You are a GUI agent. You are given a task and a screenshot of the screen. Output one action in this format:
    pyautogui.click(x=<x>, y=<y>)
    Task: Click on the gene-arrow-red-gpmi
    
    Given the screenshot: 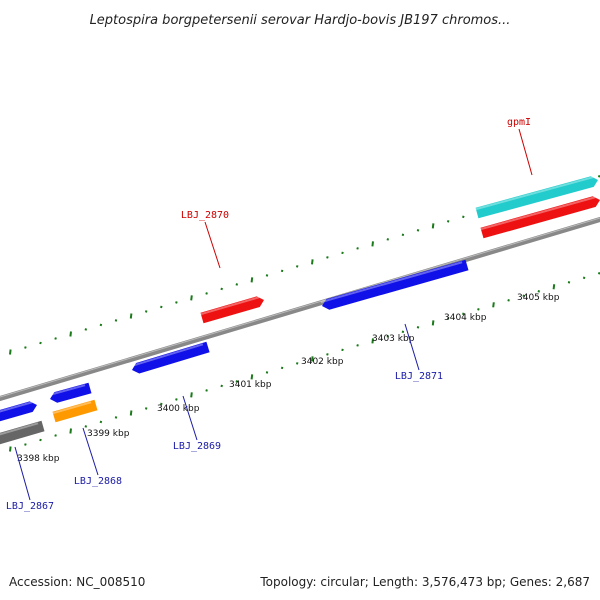 What is the action you would take?
    pyautogui.click(x=540, y=217)
    